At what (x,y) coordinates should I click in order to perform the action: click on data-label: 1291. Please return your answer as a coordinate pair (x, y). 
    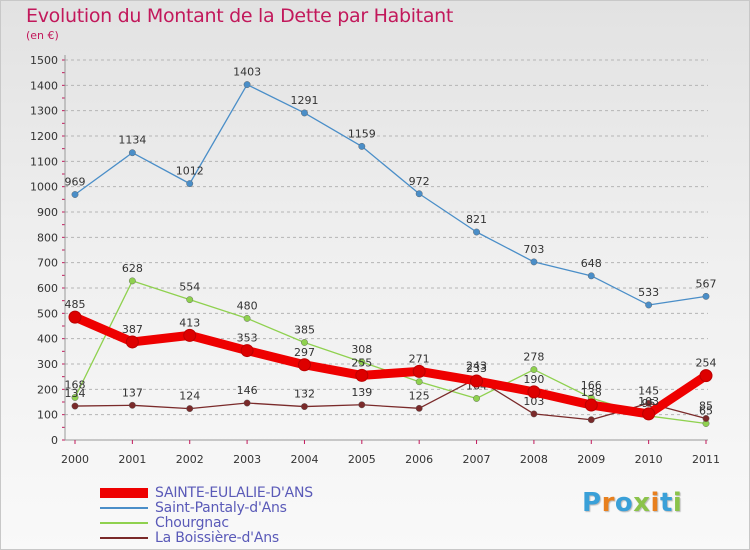
    Looking at the image, I should click on (304, 100).